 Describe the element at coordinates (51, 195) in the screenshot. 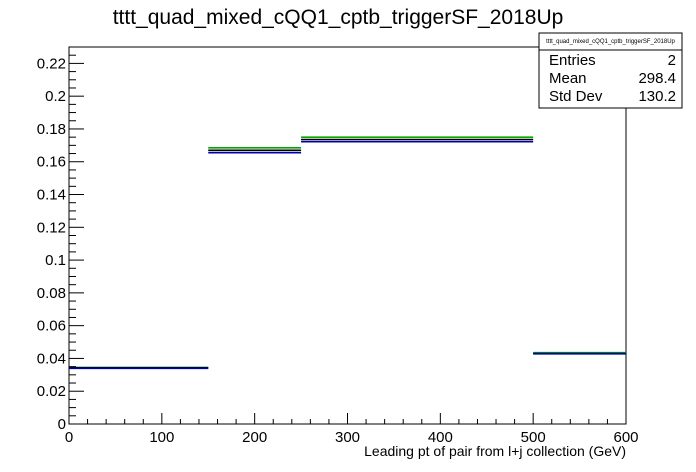

I see `y-tick-label: 0.14` at that location.